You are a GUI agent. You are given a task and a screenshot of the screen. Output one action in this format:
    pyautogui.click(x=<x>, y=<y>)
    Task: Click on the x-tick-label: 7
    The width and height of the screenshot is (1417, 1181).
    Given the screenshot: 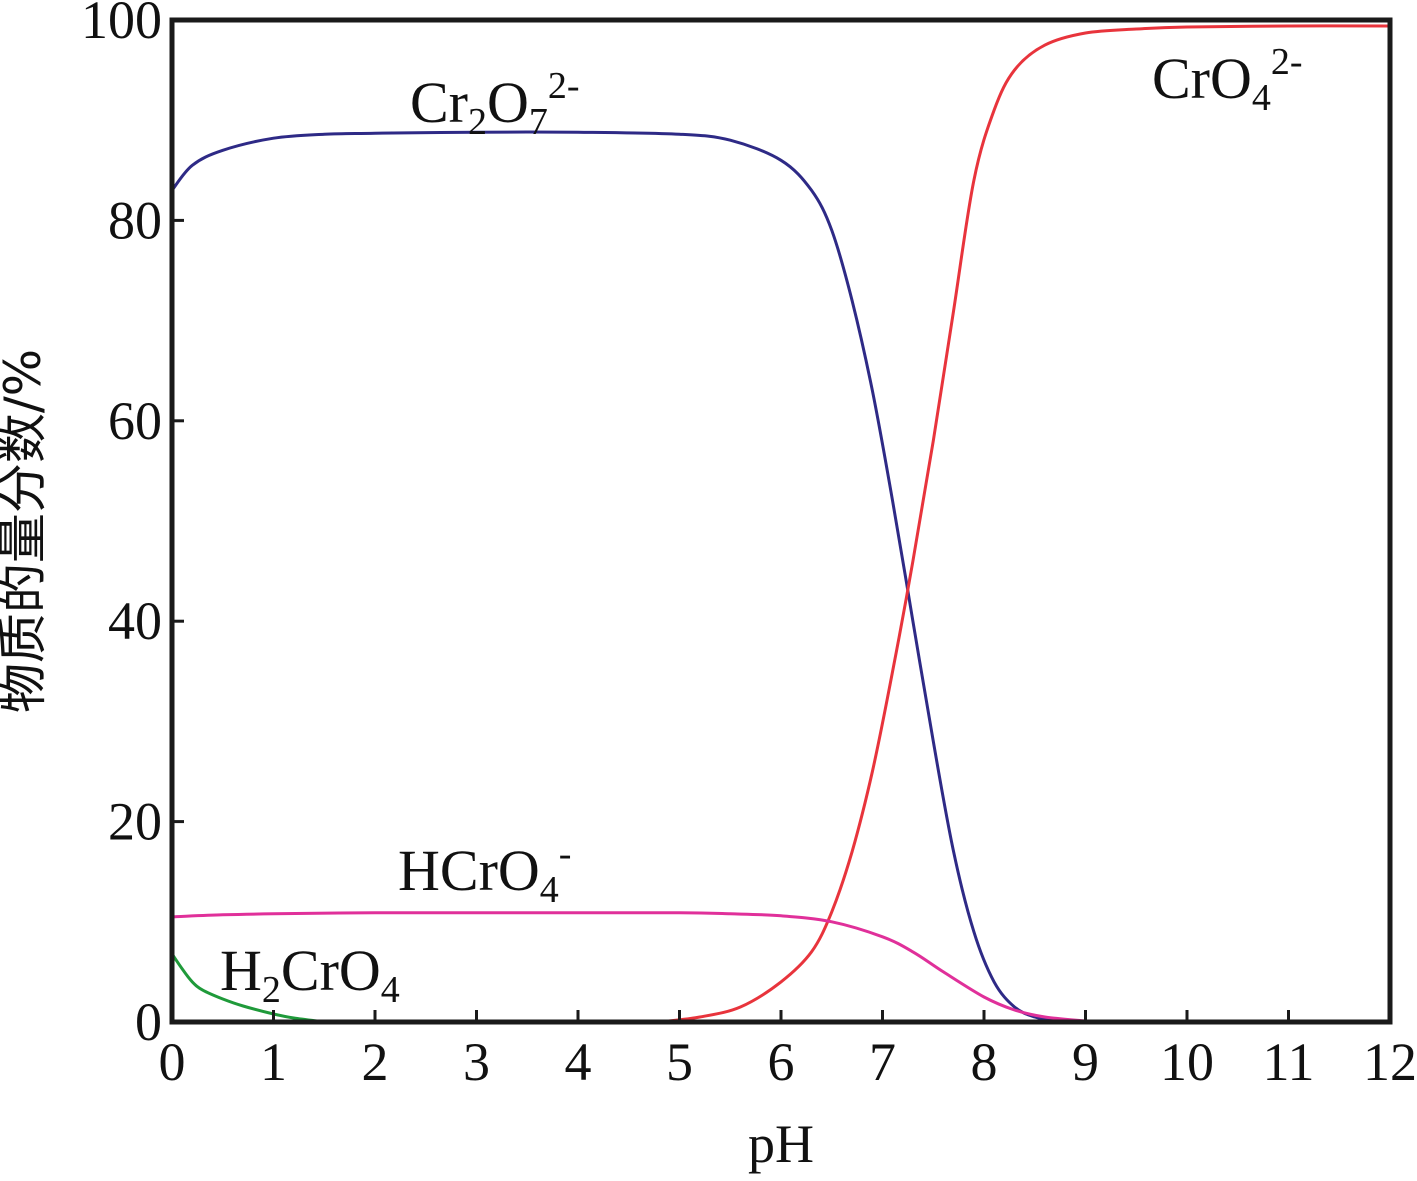 What is the action you would take?
    pyautogui.click(x=882, y=1062)
    